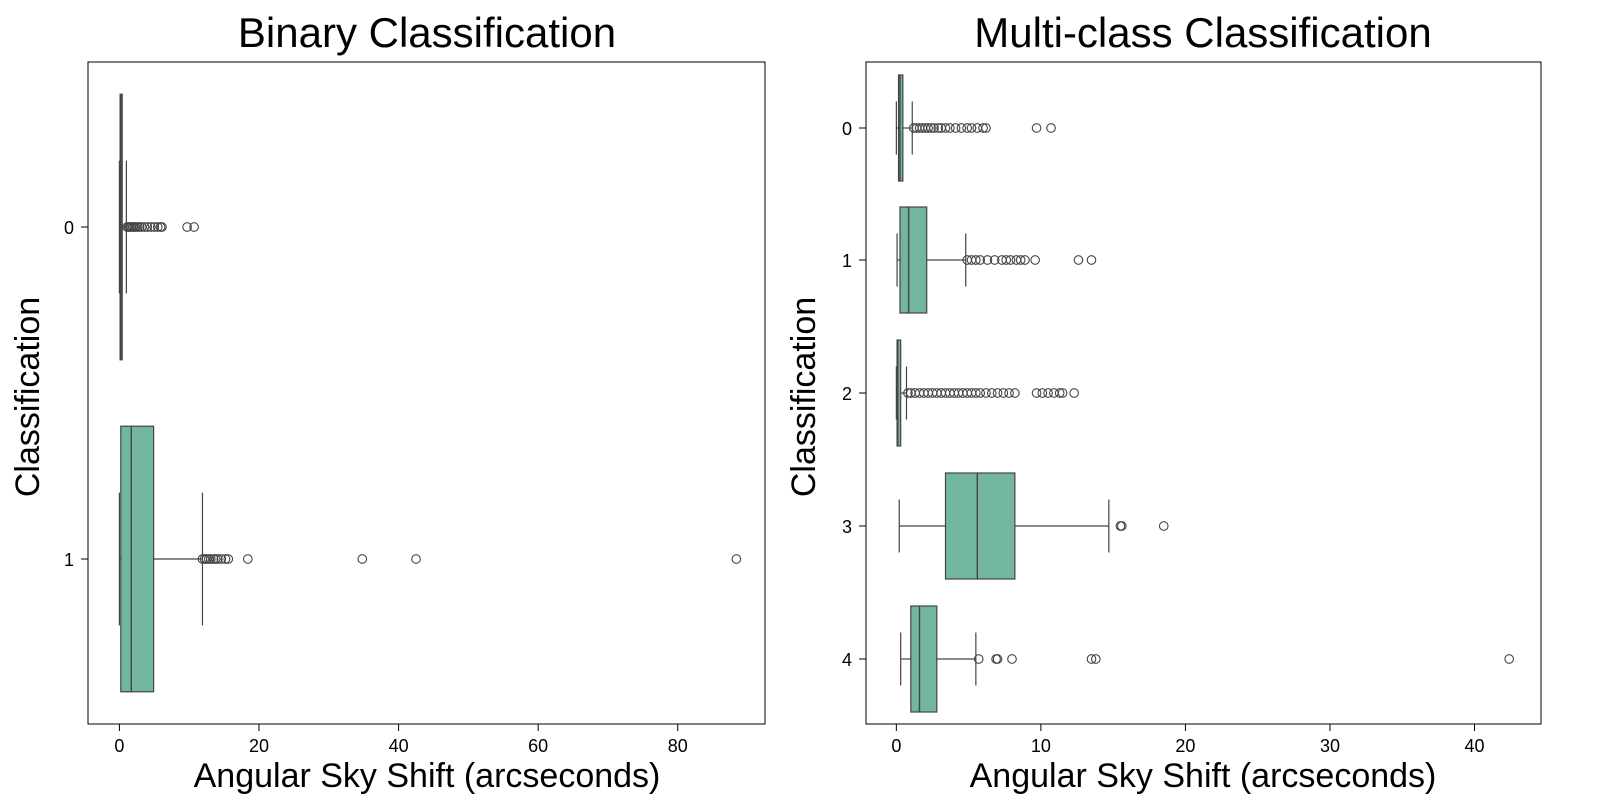 The width and height of the screenshot is (1600, 800). I want to click on y-tick-label: 2, so click(847, 394).